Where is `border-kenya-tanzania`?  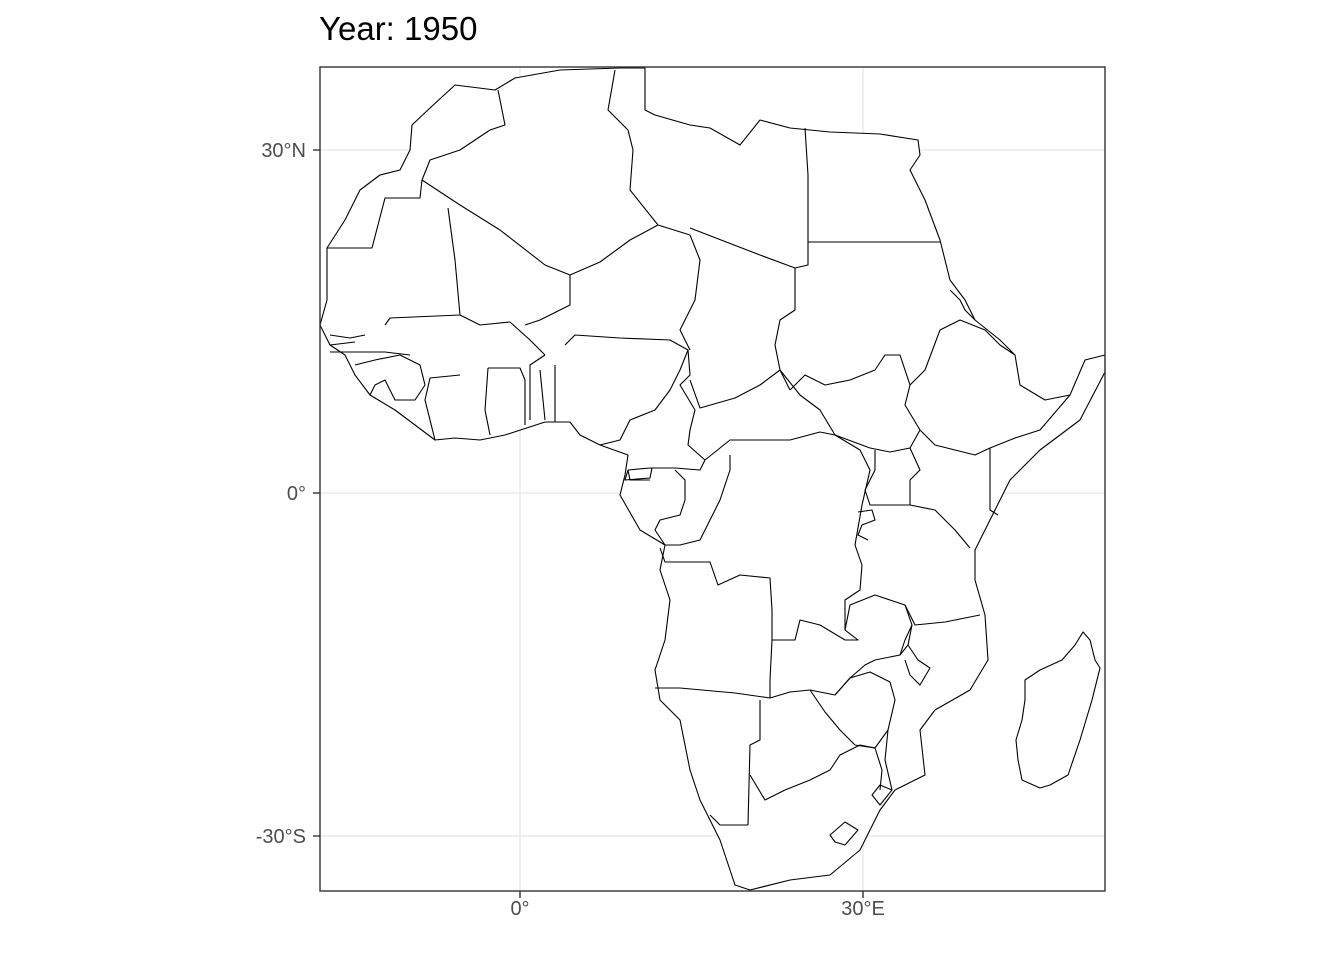
border-kenya-tanzania is located at coordinates (940, 526).